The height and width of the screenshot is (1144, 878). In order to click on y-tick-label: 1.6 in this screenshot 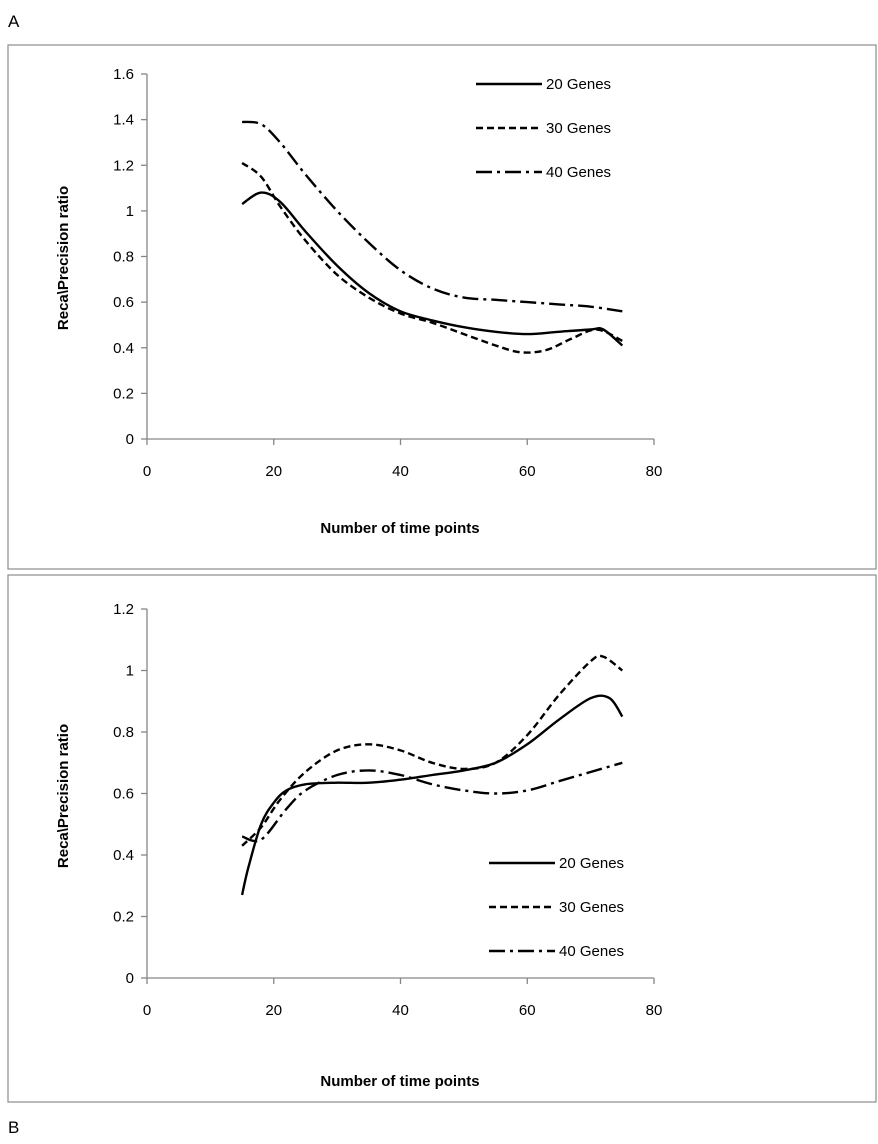, I will do `click(123, 74)`.